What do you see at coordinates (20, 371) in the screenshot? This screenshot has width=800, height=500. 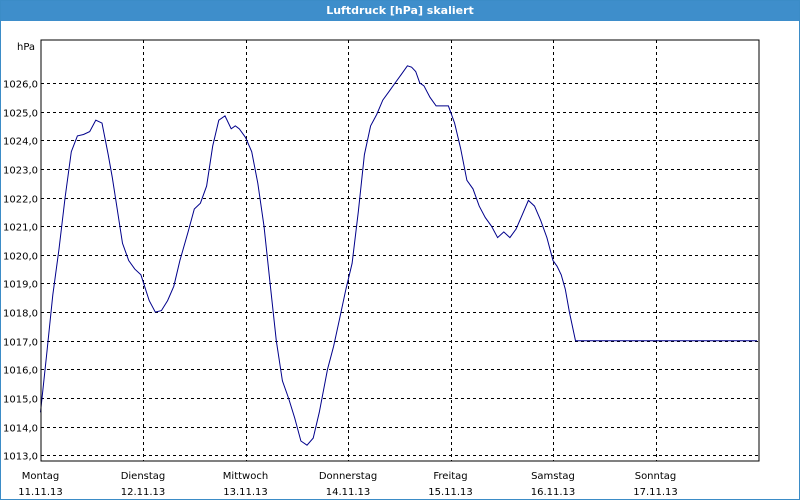 I see `y-tick-label: 1016,0` at bounding box center [20, 371].